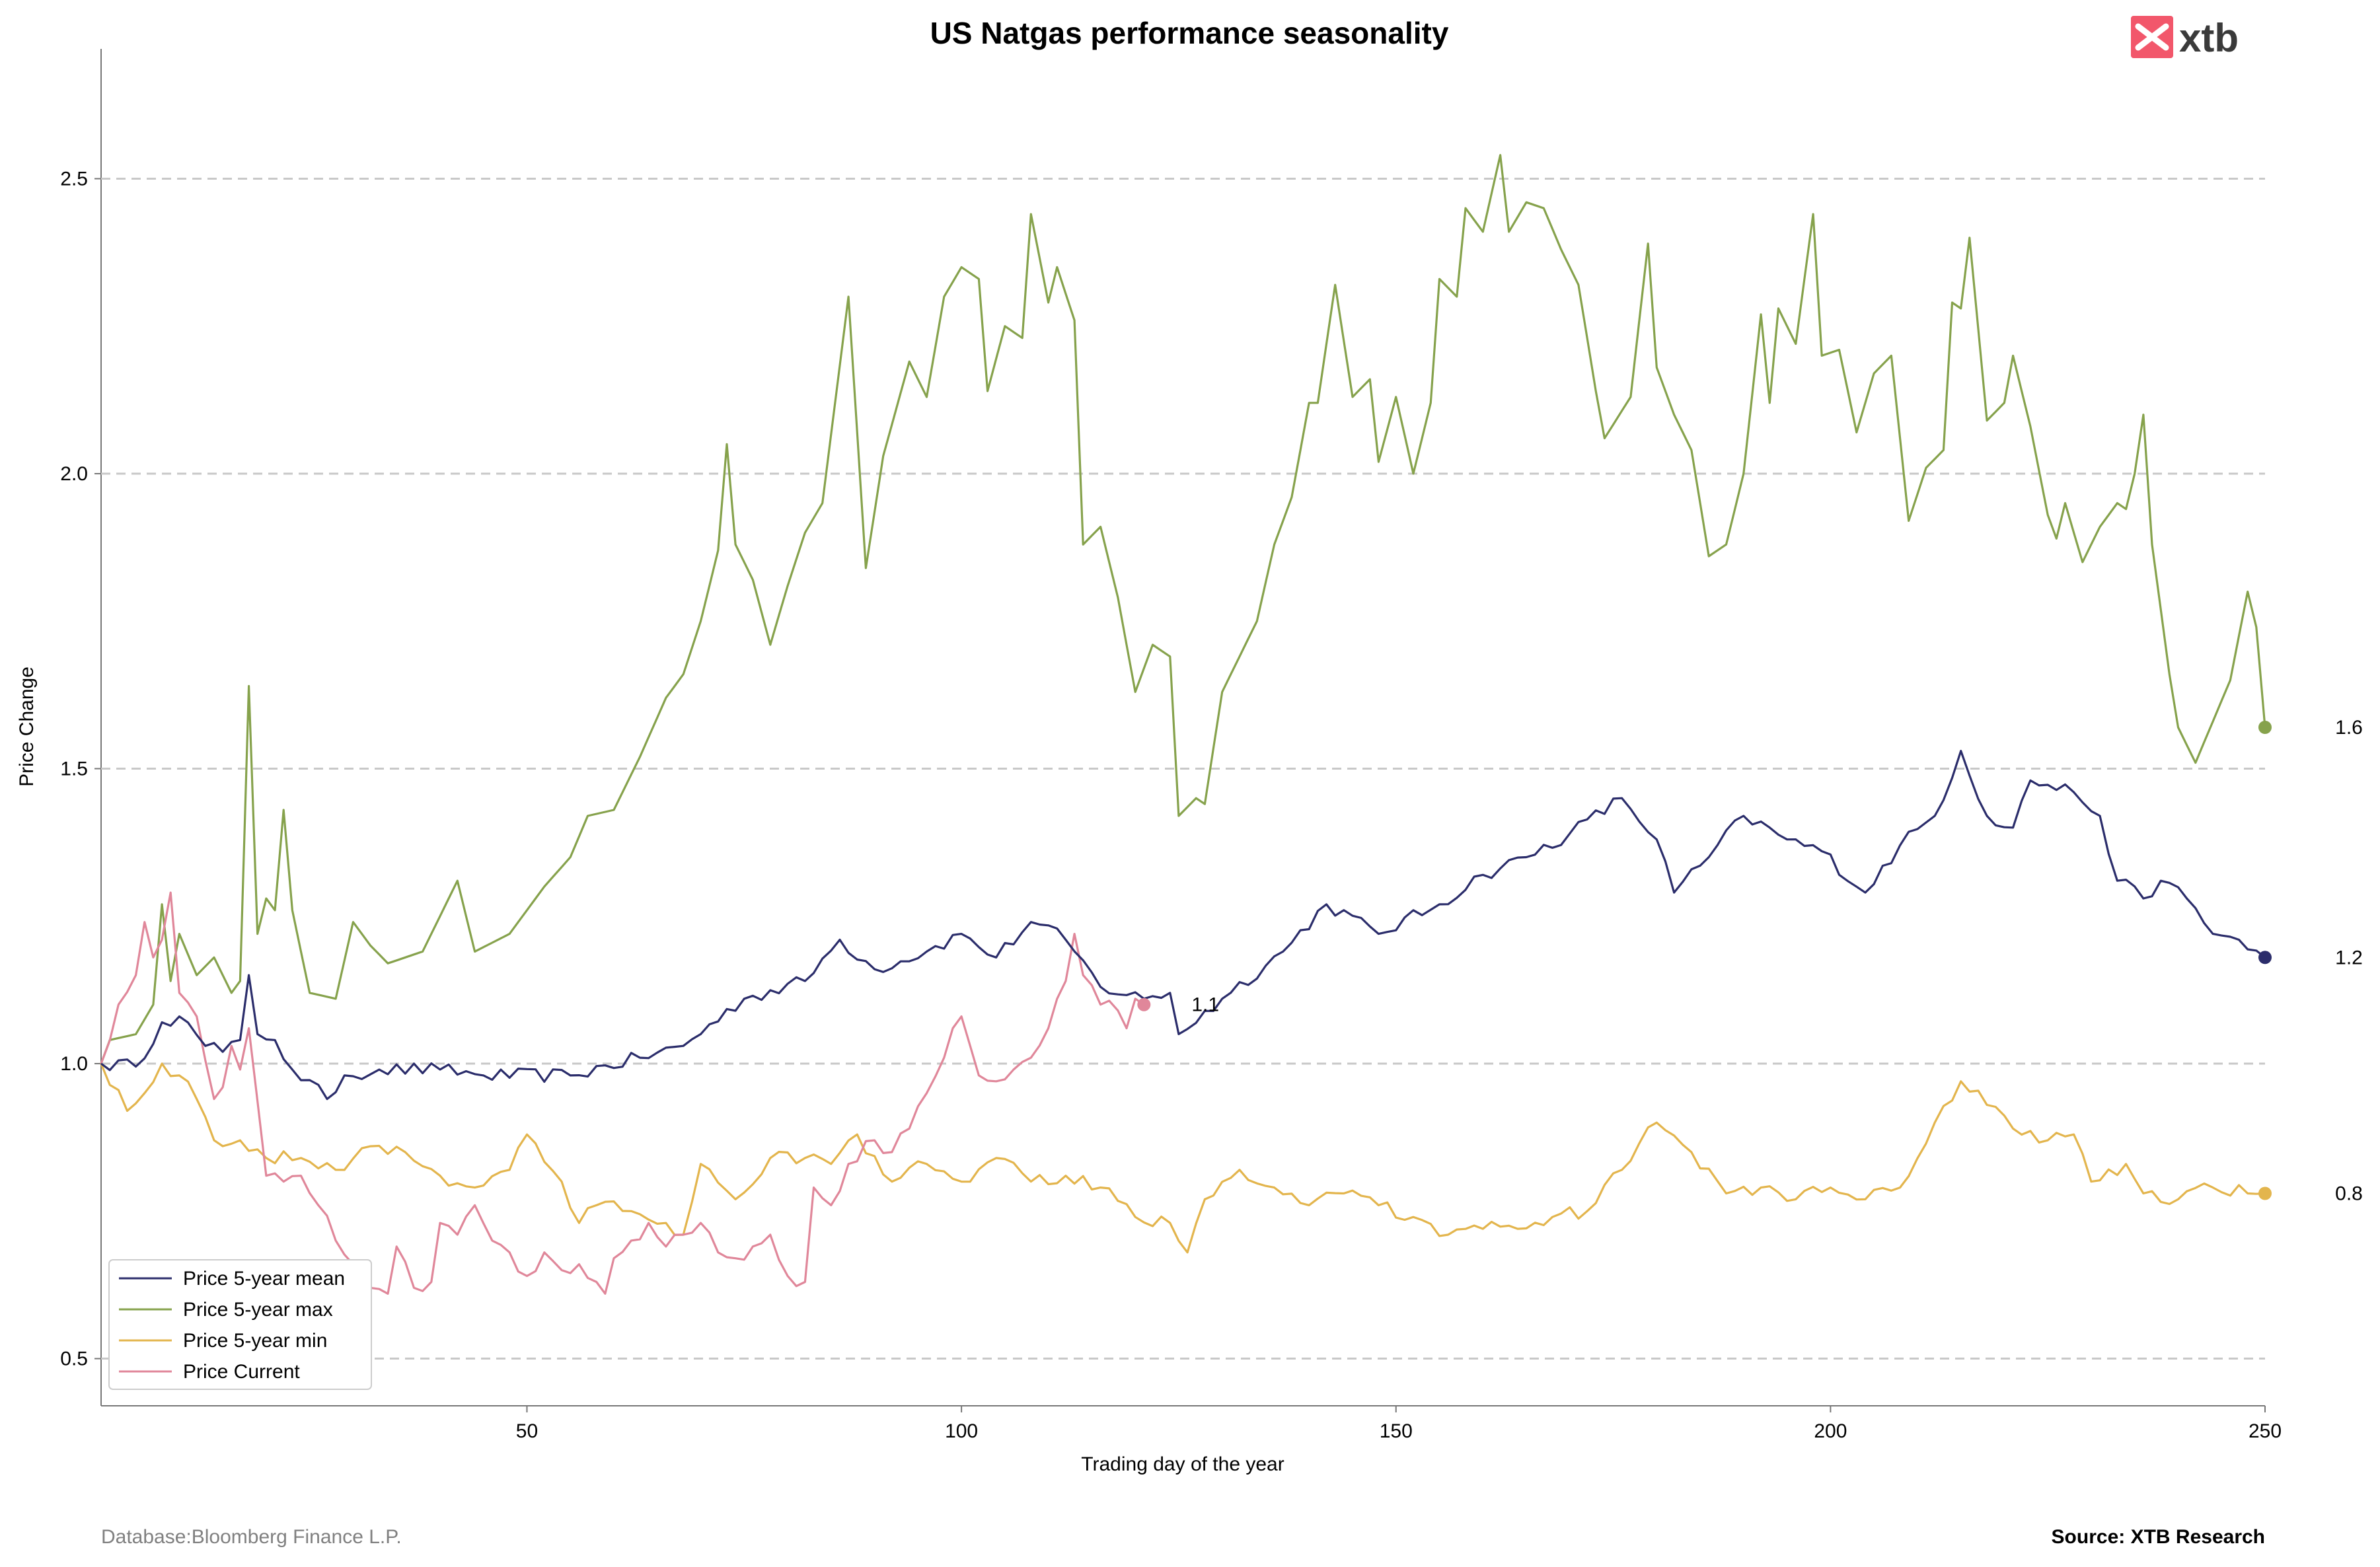  I want to click on legend-item-max: Price 5-year max, so click(226, 1310).